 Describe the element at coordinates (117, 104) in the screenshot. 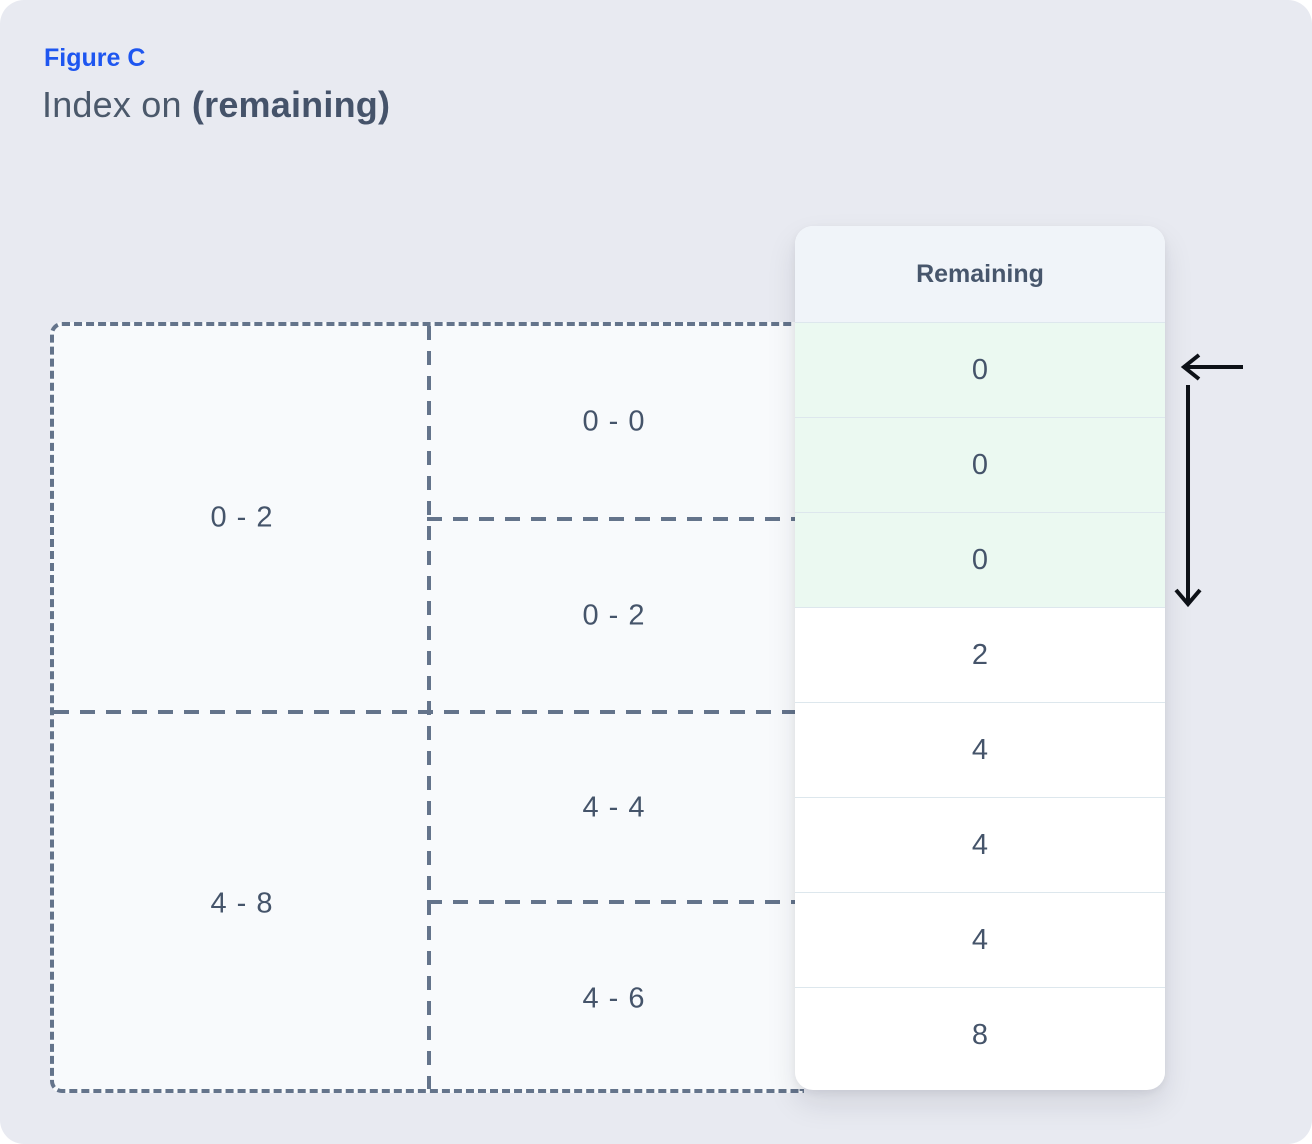

I see `page-title-prefix: Index on` at that location.